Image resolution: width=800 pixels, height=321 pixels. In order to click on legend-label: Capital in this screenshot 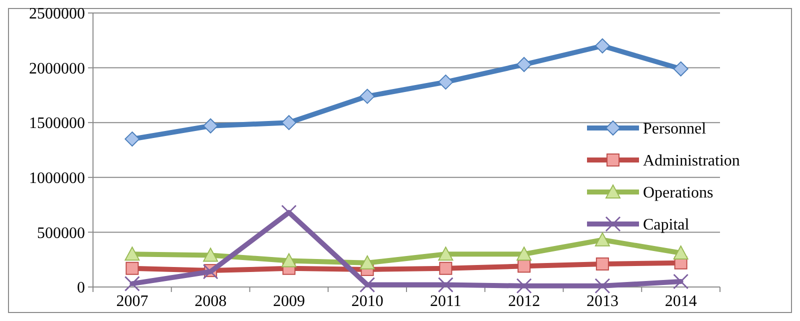, I will do `click(666, 225)`.